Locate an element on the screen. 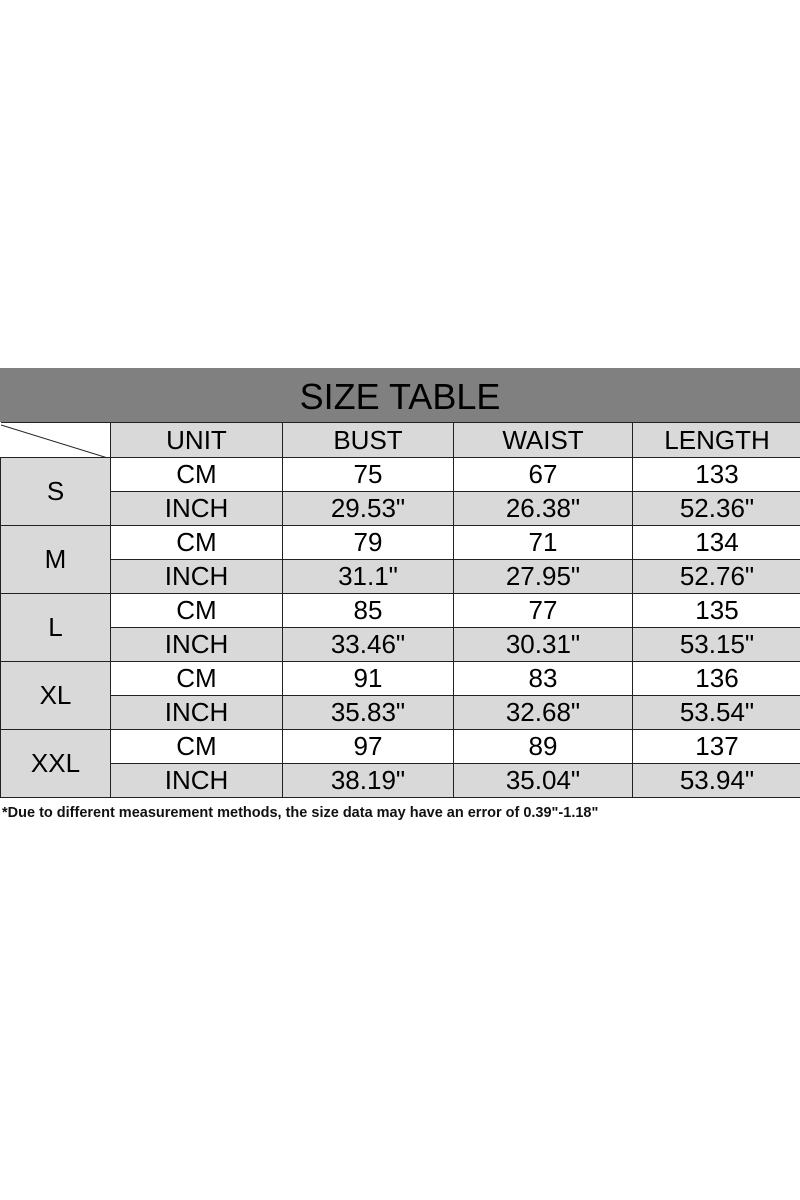 Image resolution: width=800 pixels, height=1200 pixels. table-row-inch: INCH 29.53" 26.38" 52.36" is located at coordinates (400, 508).